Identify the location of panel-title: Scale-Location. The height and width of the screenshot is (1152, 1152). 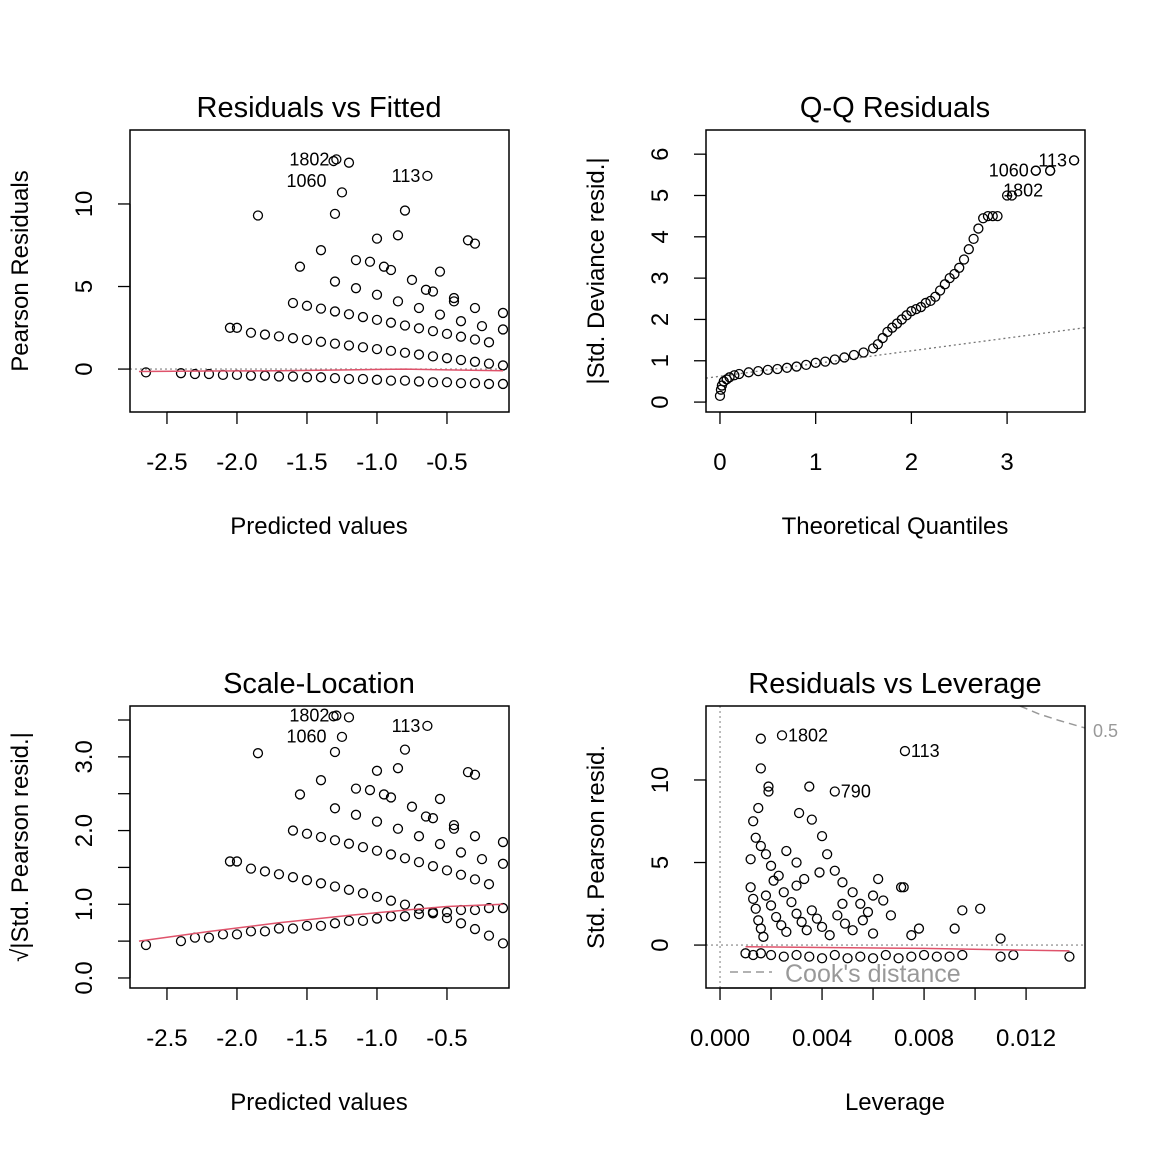
(319, 684).